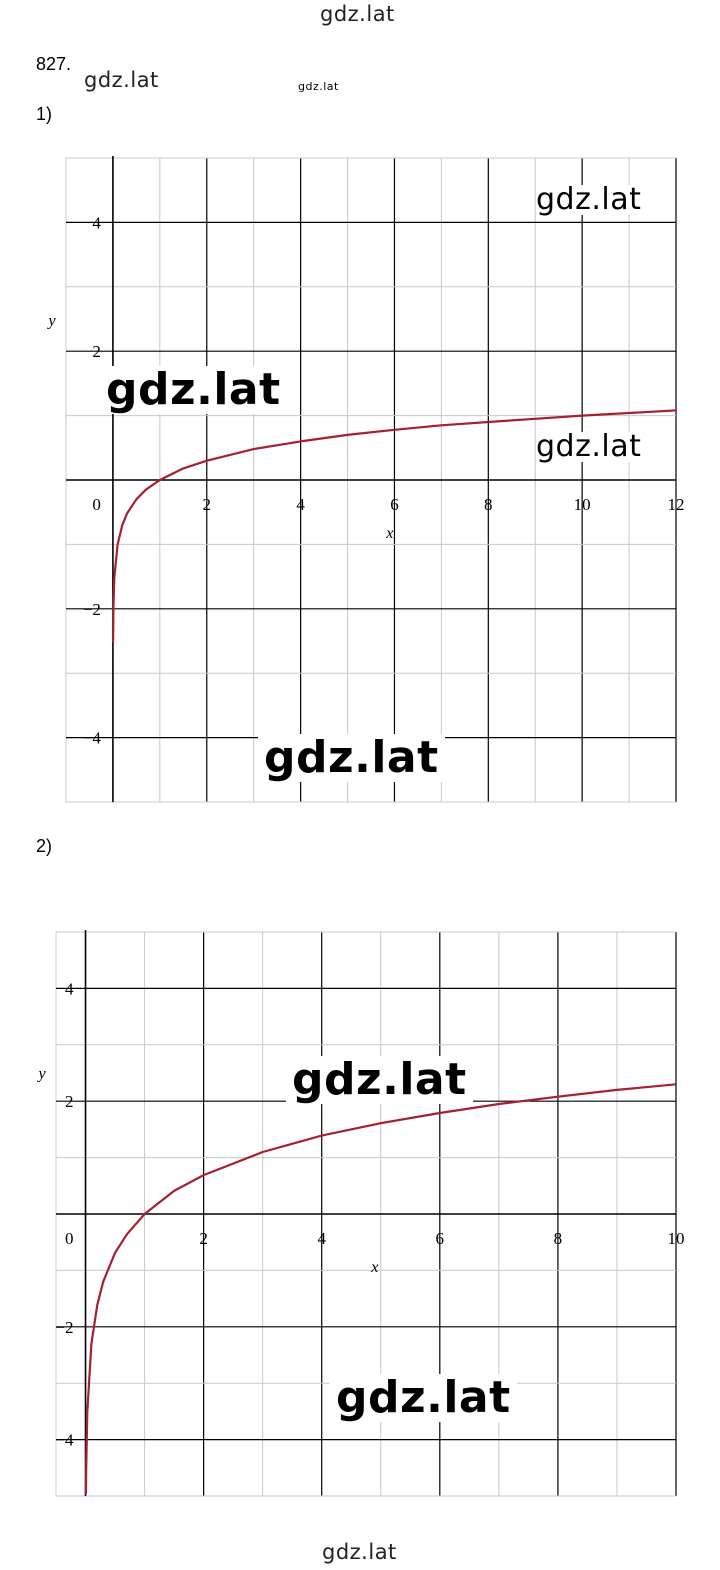 The width and height of the screenshot is (720, 1570). I want to click on watermark-chart2-bottom: gdz.lat, so click(423, 1398).